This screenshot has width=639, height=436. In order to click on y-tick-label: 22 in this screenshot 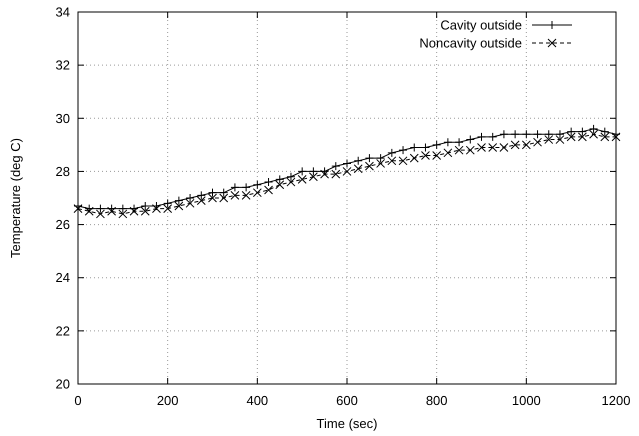, I will do `click(63, 330)`.